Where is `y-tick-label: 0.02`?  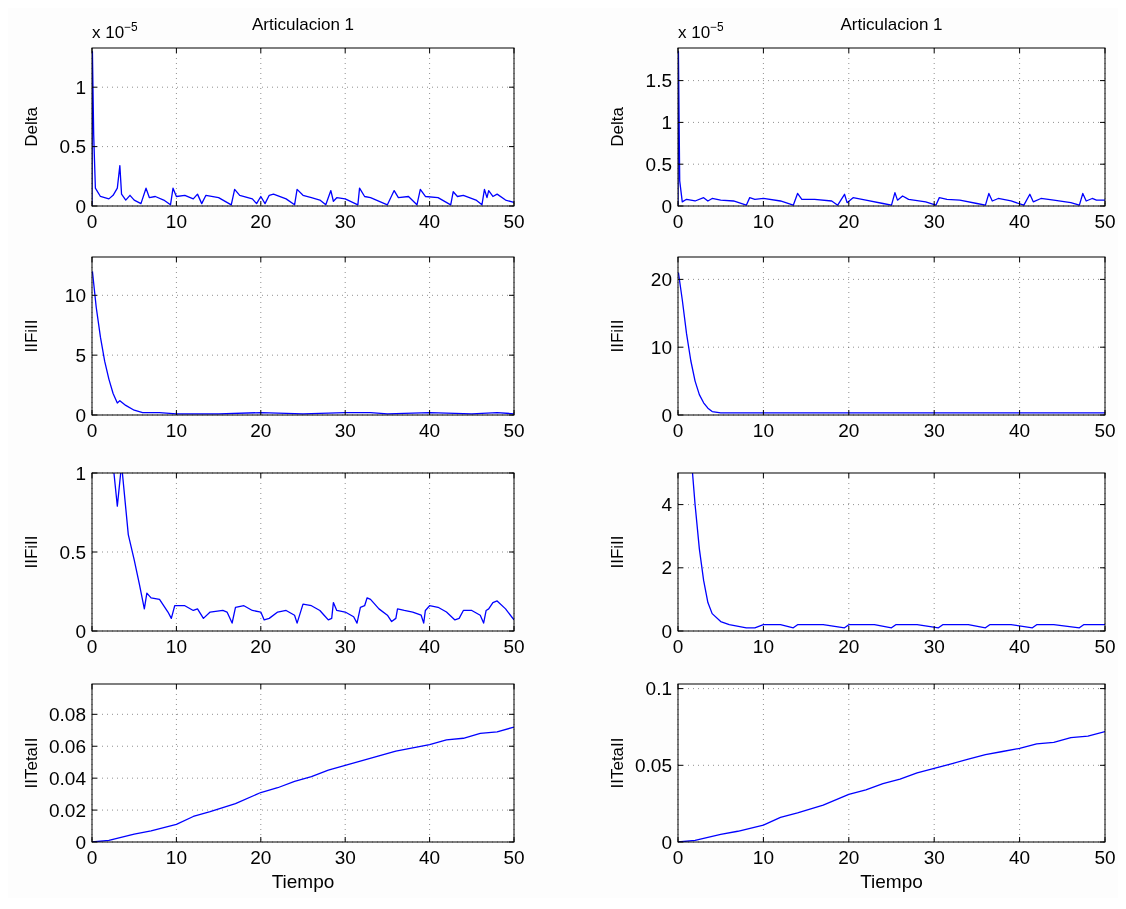 y-tick-label: 0.02 is located at coordinates (67, 810).